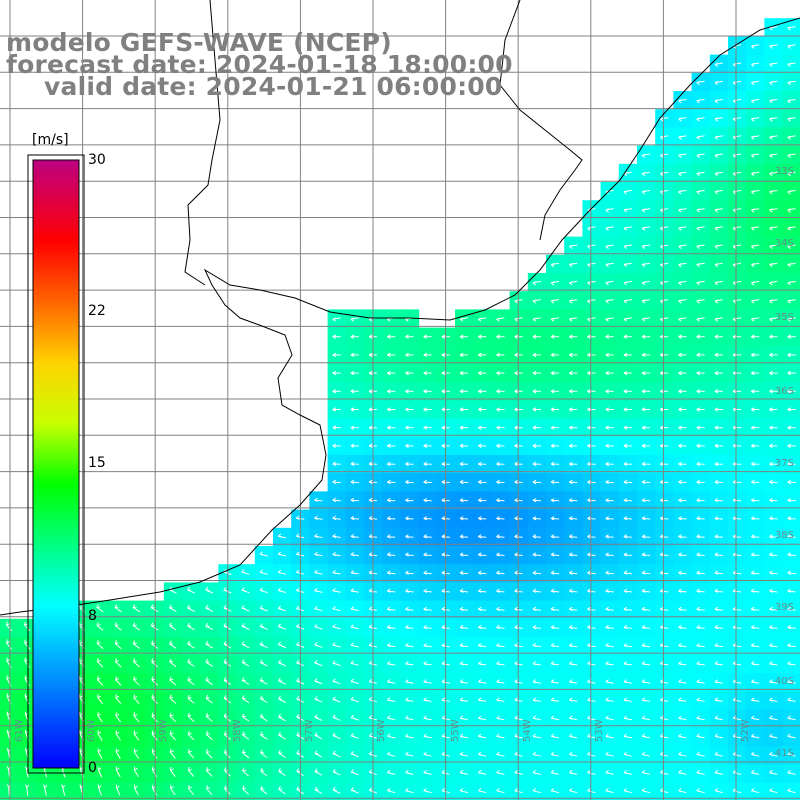 The height and width of the screenshot is (800, 800). Describe the element at coordinates (237, 730) in the screenshot. I see `lon-label: 58W` at that location.